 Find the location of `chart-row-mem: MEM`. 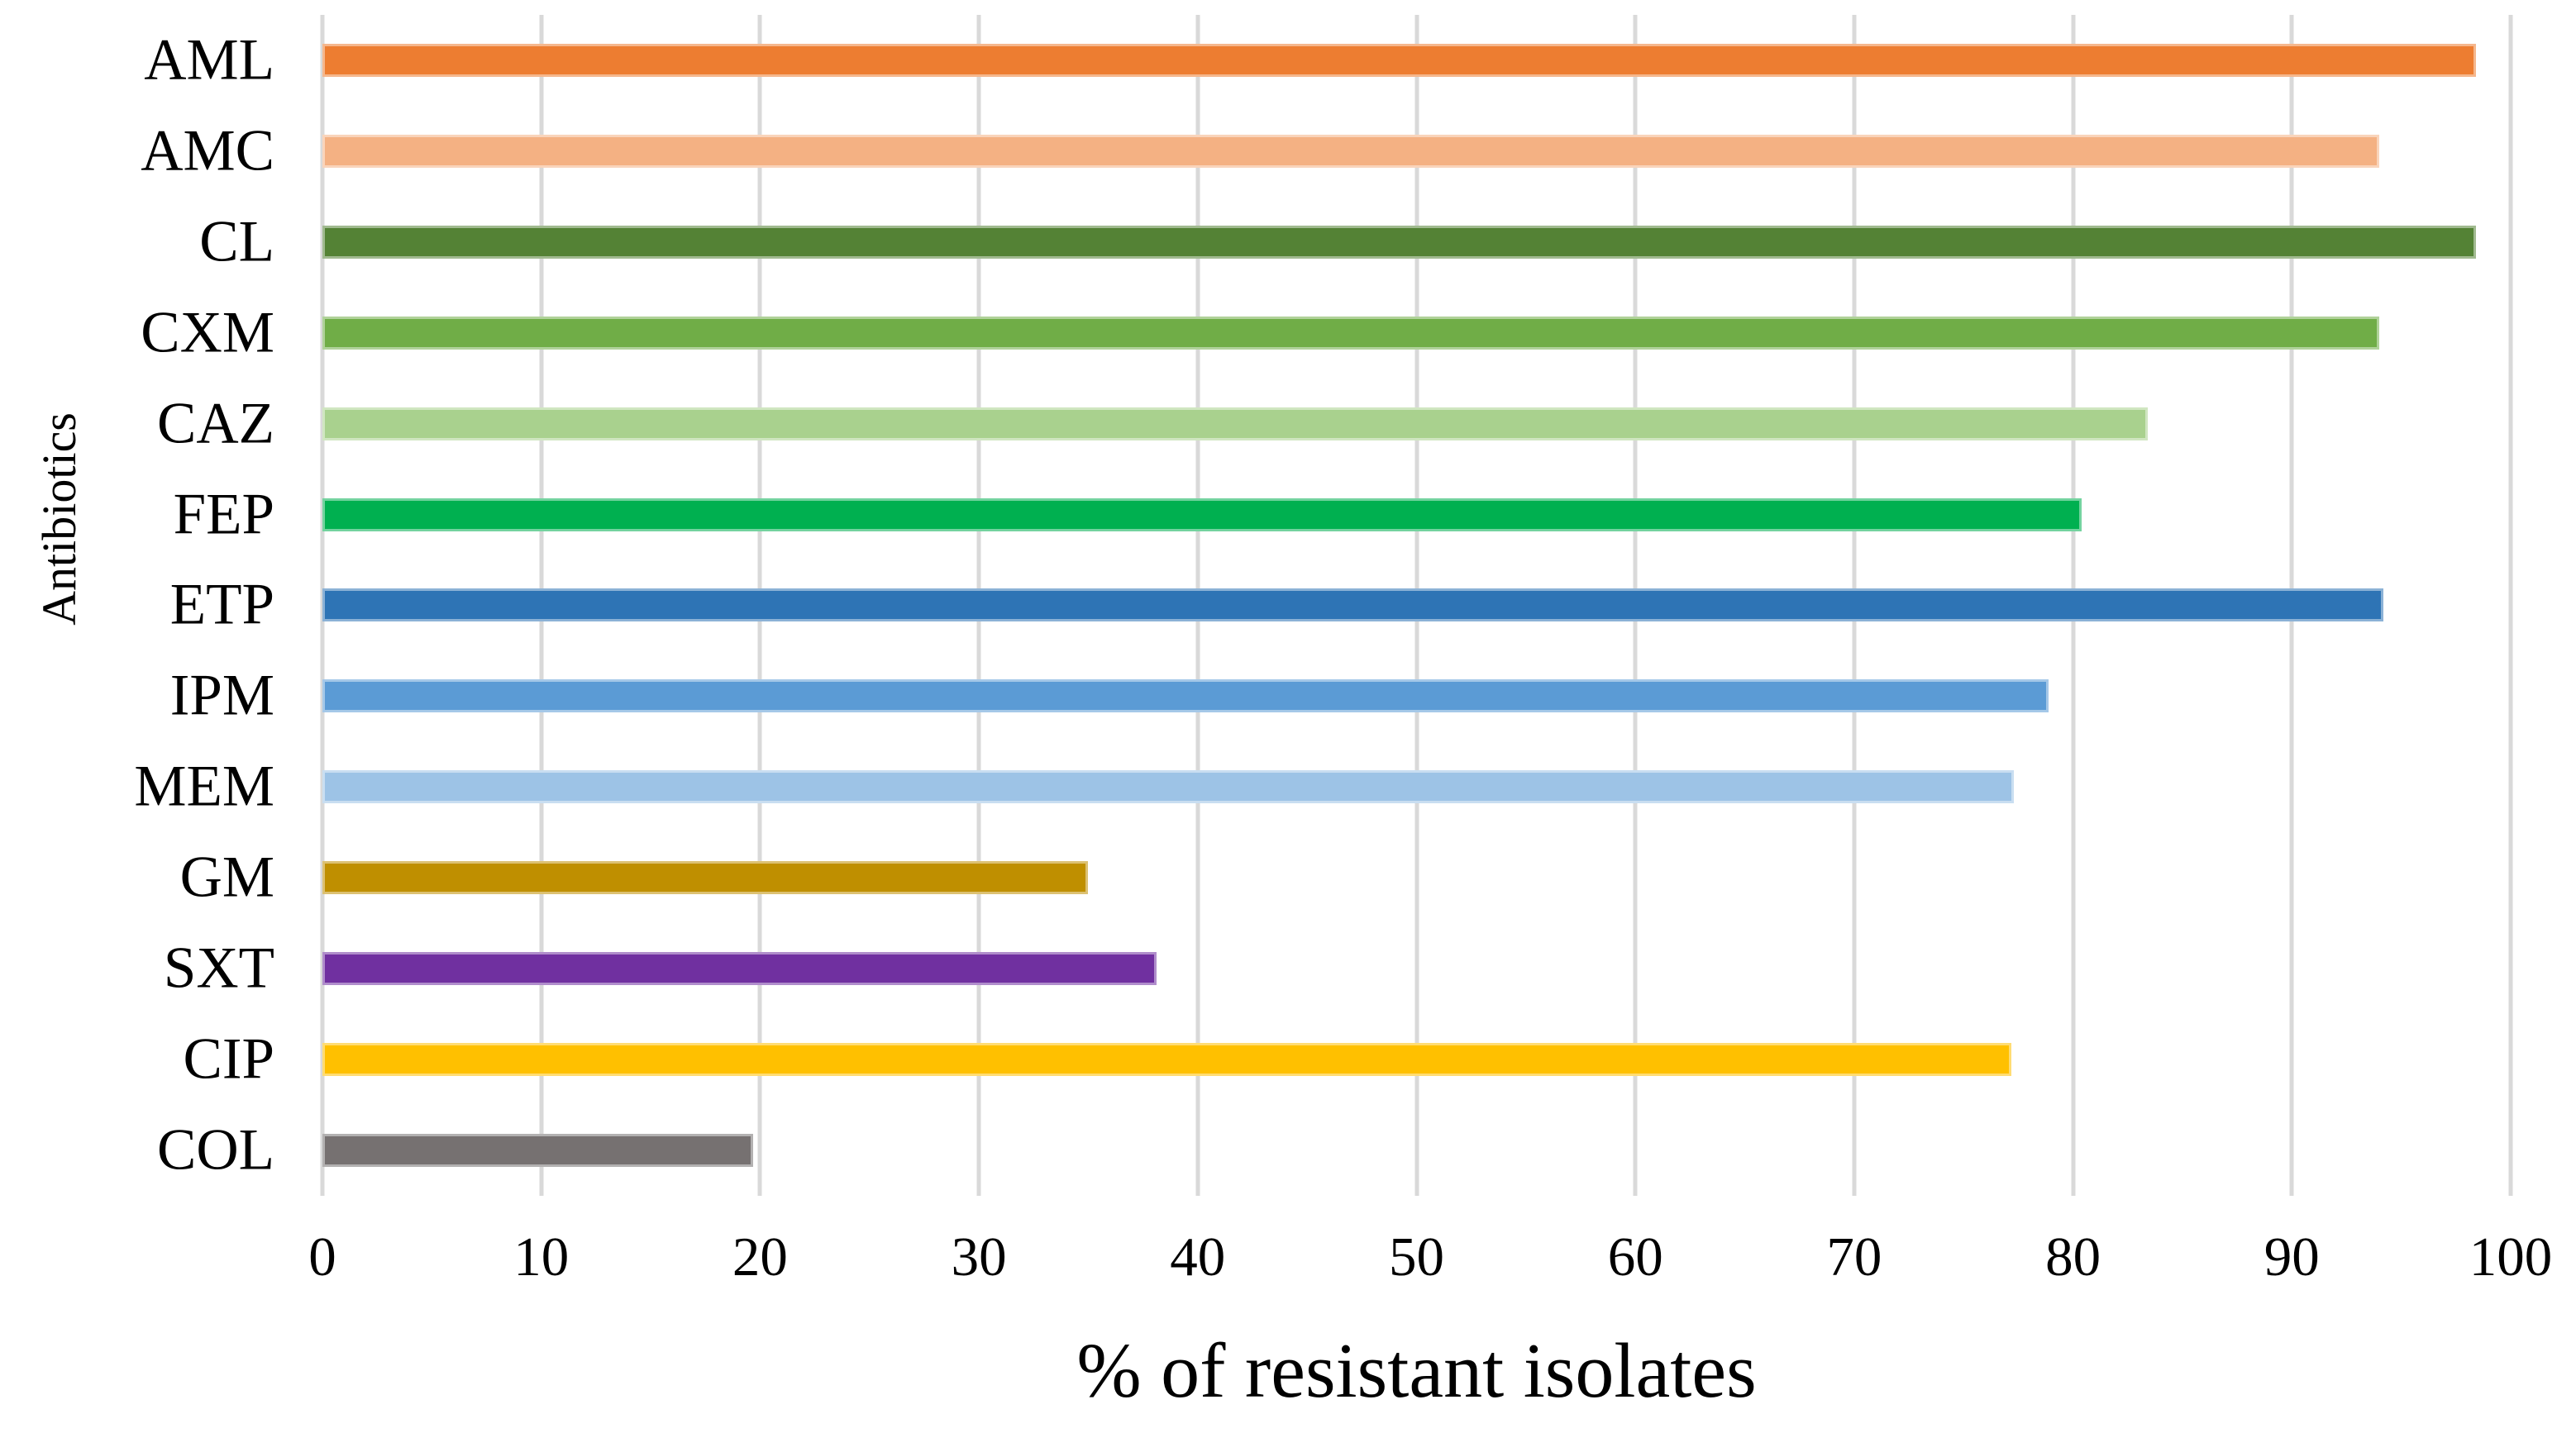

chart-row-mem: MEM is located at coordinates (1322, 786).